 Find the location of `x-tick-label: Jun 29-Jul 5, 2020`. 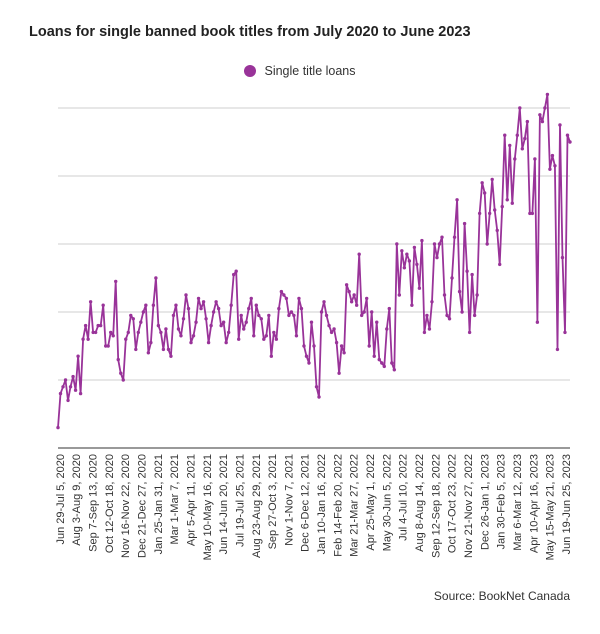

x-tick-label: Jun 29-Jul 5, 2020 is located at coordinates (61, 499).